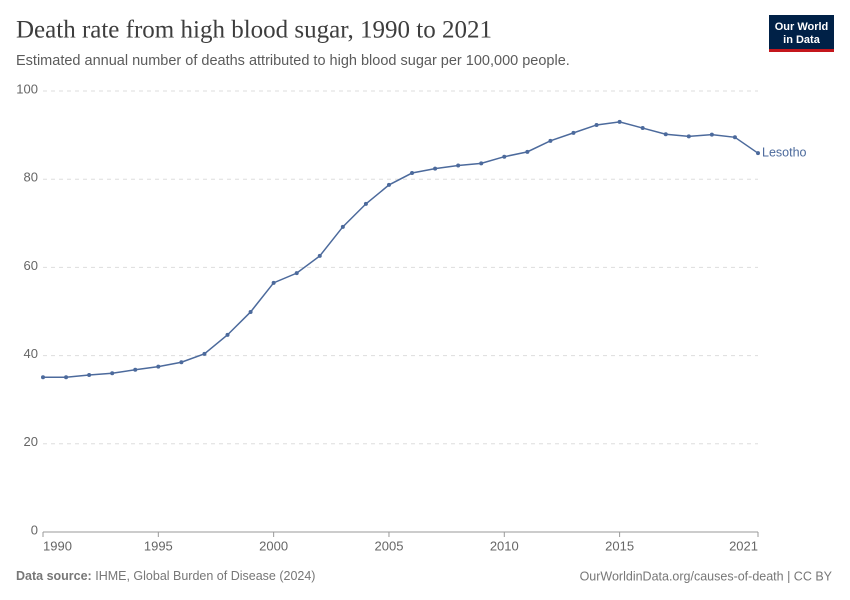 The height and width of the screenshot is (600, 850). I want to click on y-tick-label: 0, so click(34, 529).